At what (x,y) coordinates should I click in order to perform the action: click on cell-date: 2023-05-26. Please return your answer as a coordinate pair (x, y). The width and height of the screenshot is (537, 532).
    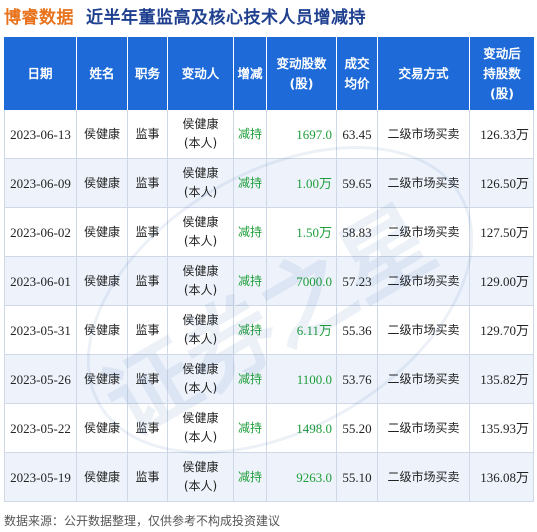
    Looking at the image, I should click on (40, 379).